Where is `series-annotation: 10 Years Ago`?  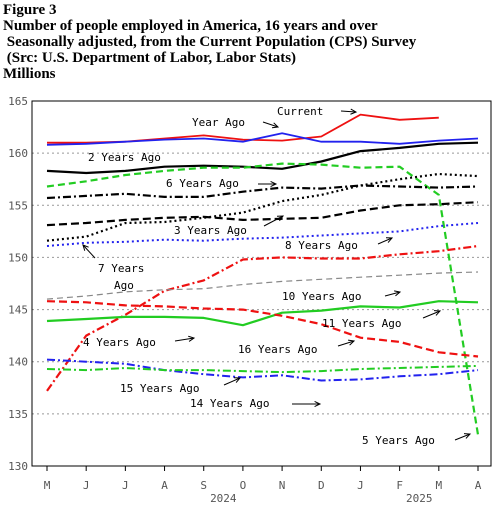
series-annotation: 10 Years Ago is located at coordinates (321, 296).